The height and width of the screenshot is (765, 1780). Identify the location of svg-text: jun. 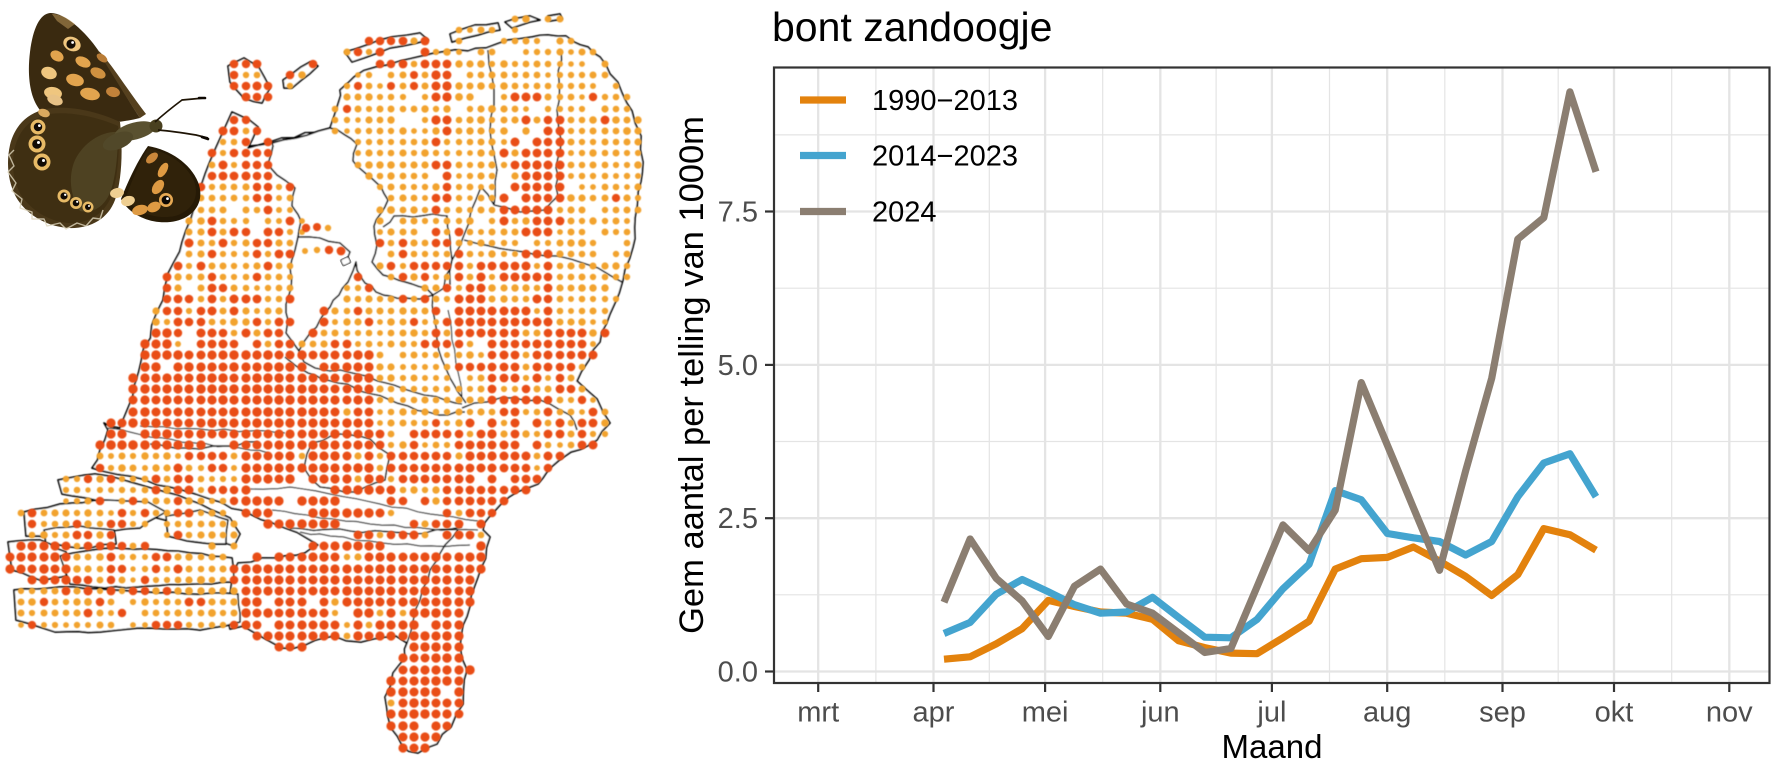
(1160, 713).